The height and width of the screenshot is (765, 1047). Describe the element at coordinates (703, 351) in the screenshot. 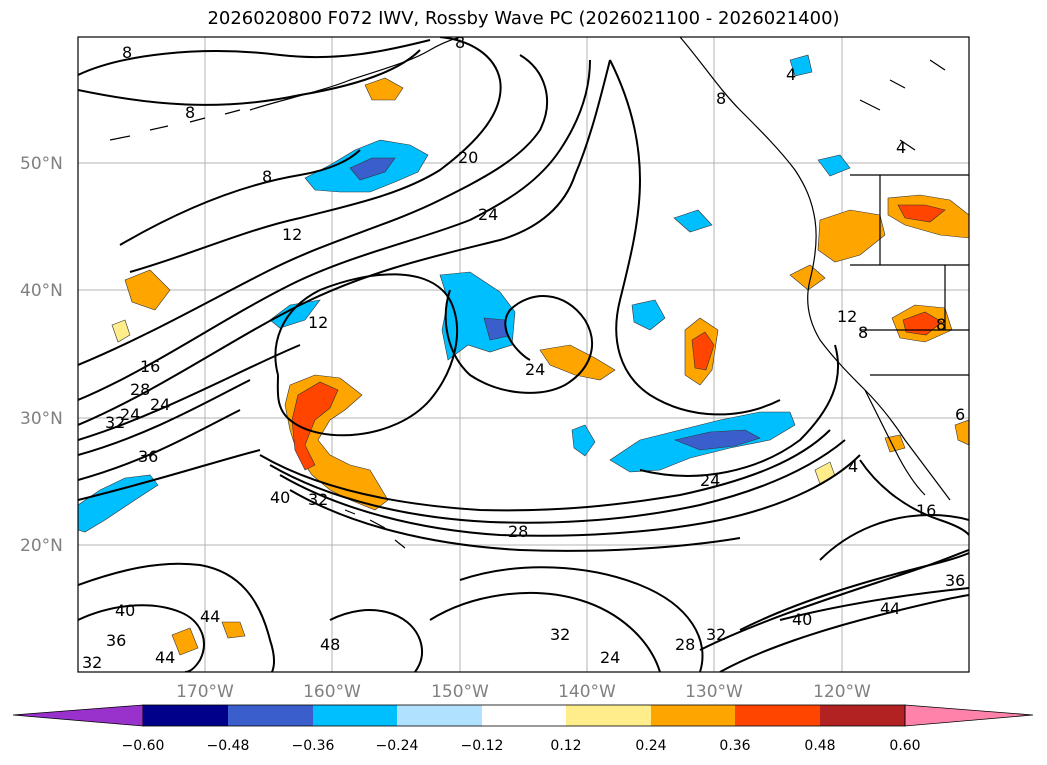

I see `pos-anomaly-vertical-core` at that location.